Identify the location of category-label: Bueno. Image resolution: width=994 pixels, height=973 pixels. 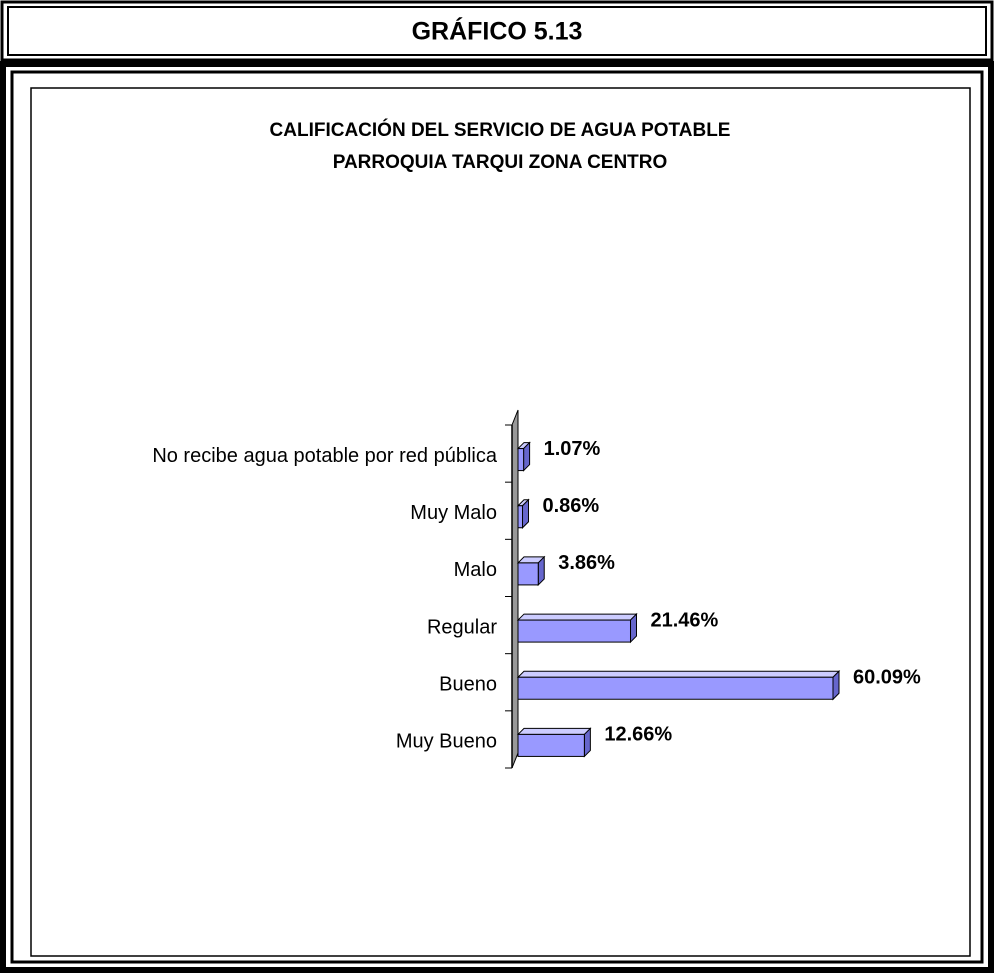
(468, 685).